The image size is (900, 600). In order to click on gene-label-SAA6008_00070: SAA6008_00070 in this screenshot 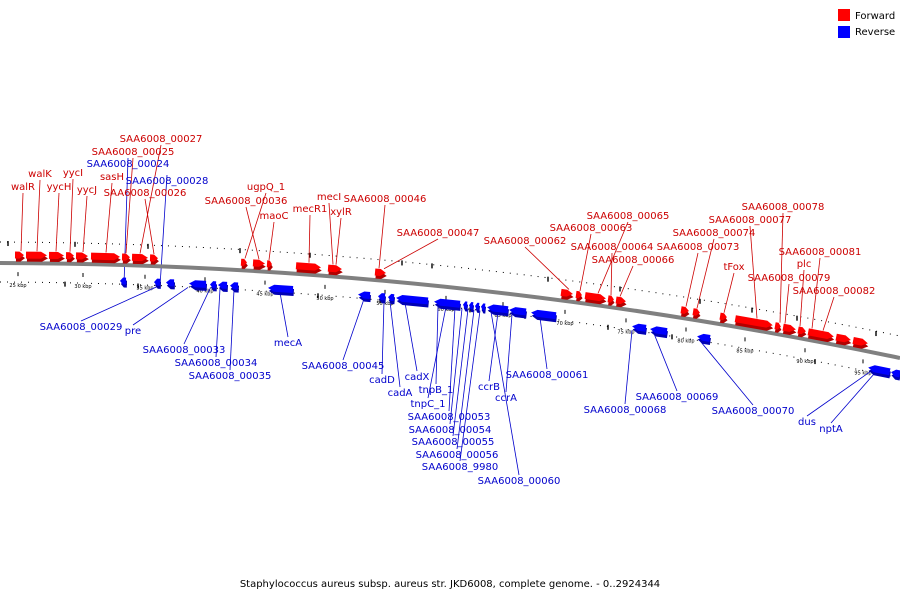, I will do `click(753, 411)`.